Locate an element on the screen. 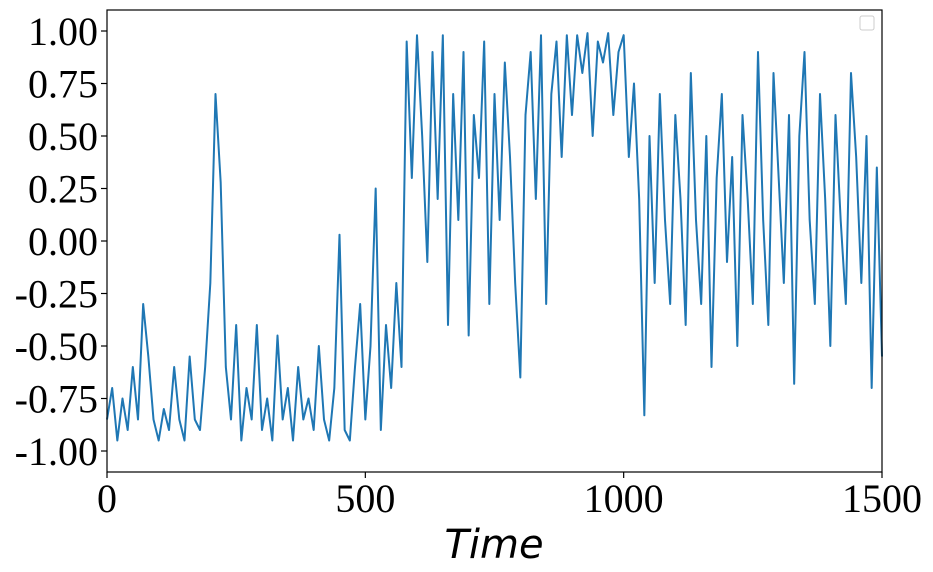 This screenshot has height=572, width=933. x-axis-label: Time is located at coordinates (493, 545).